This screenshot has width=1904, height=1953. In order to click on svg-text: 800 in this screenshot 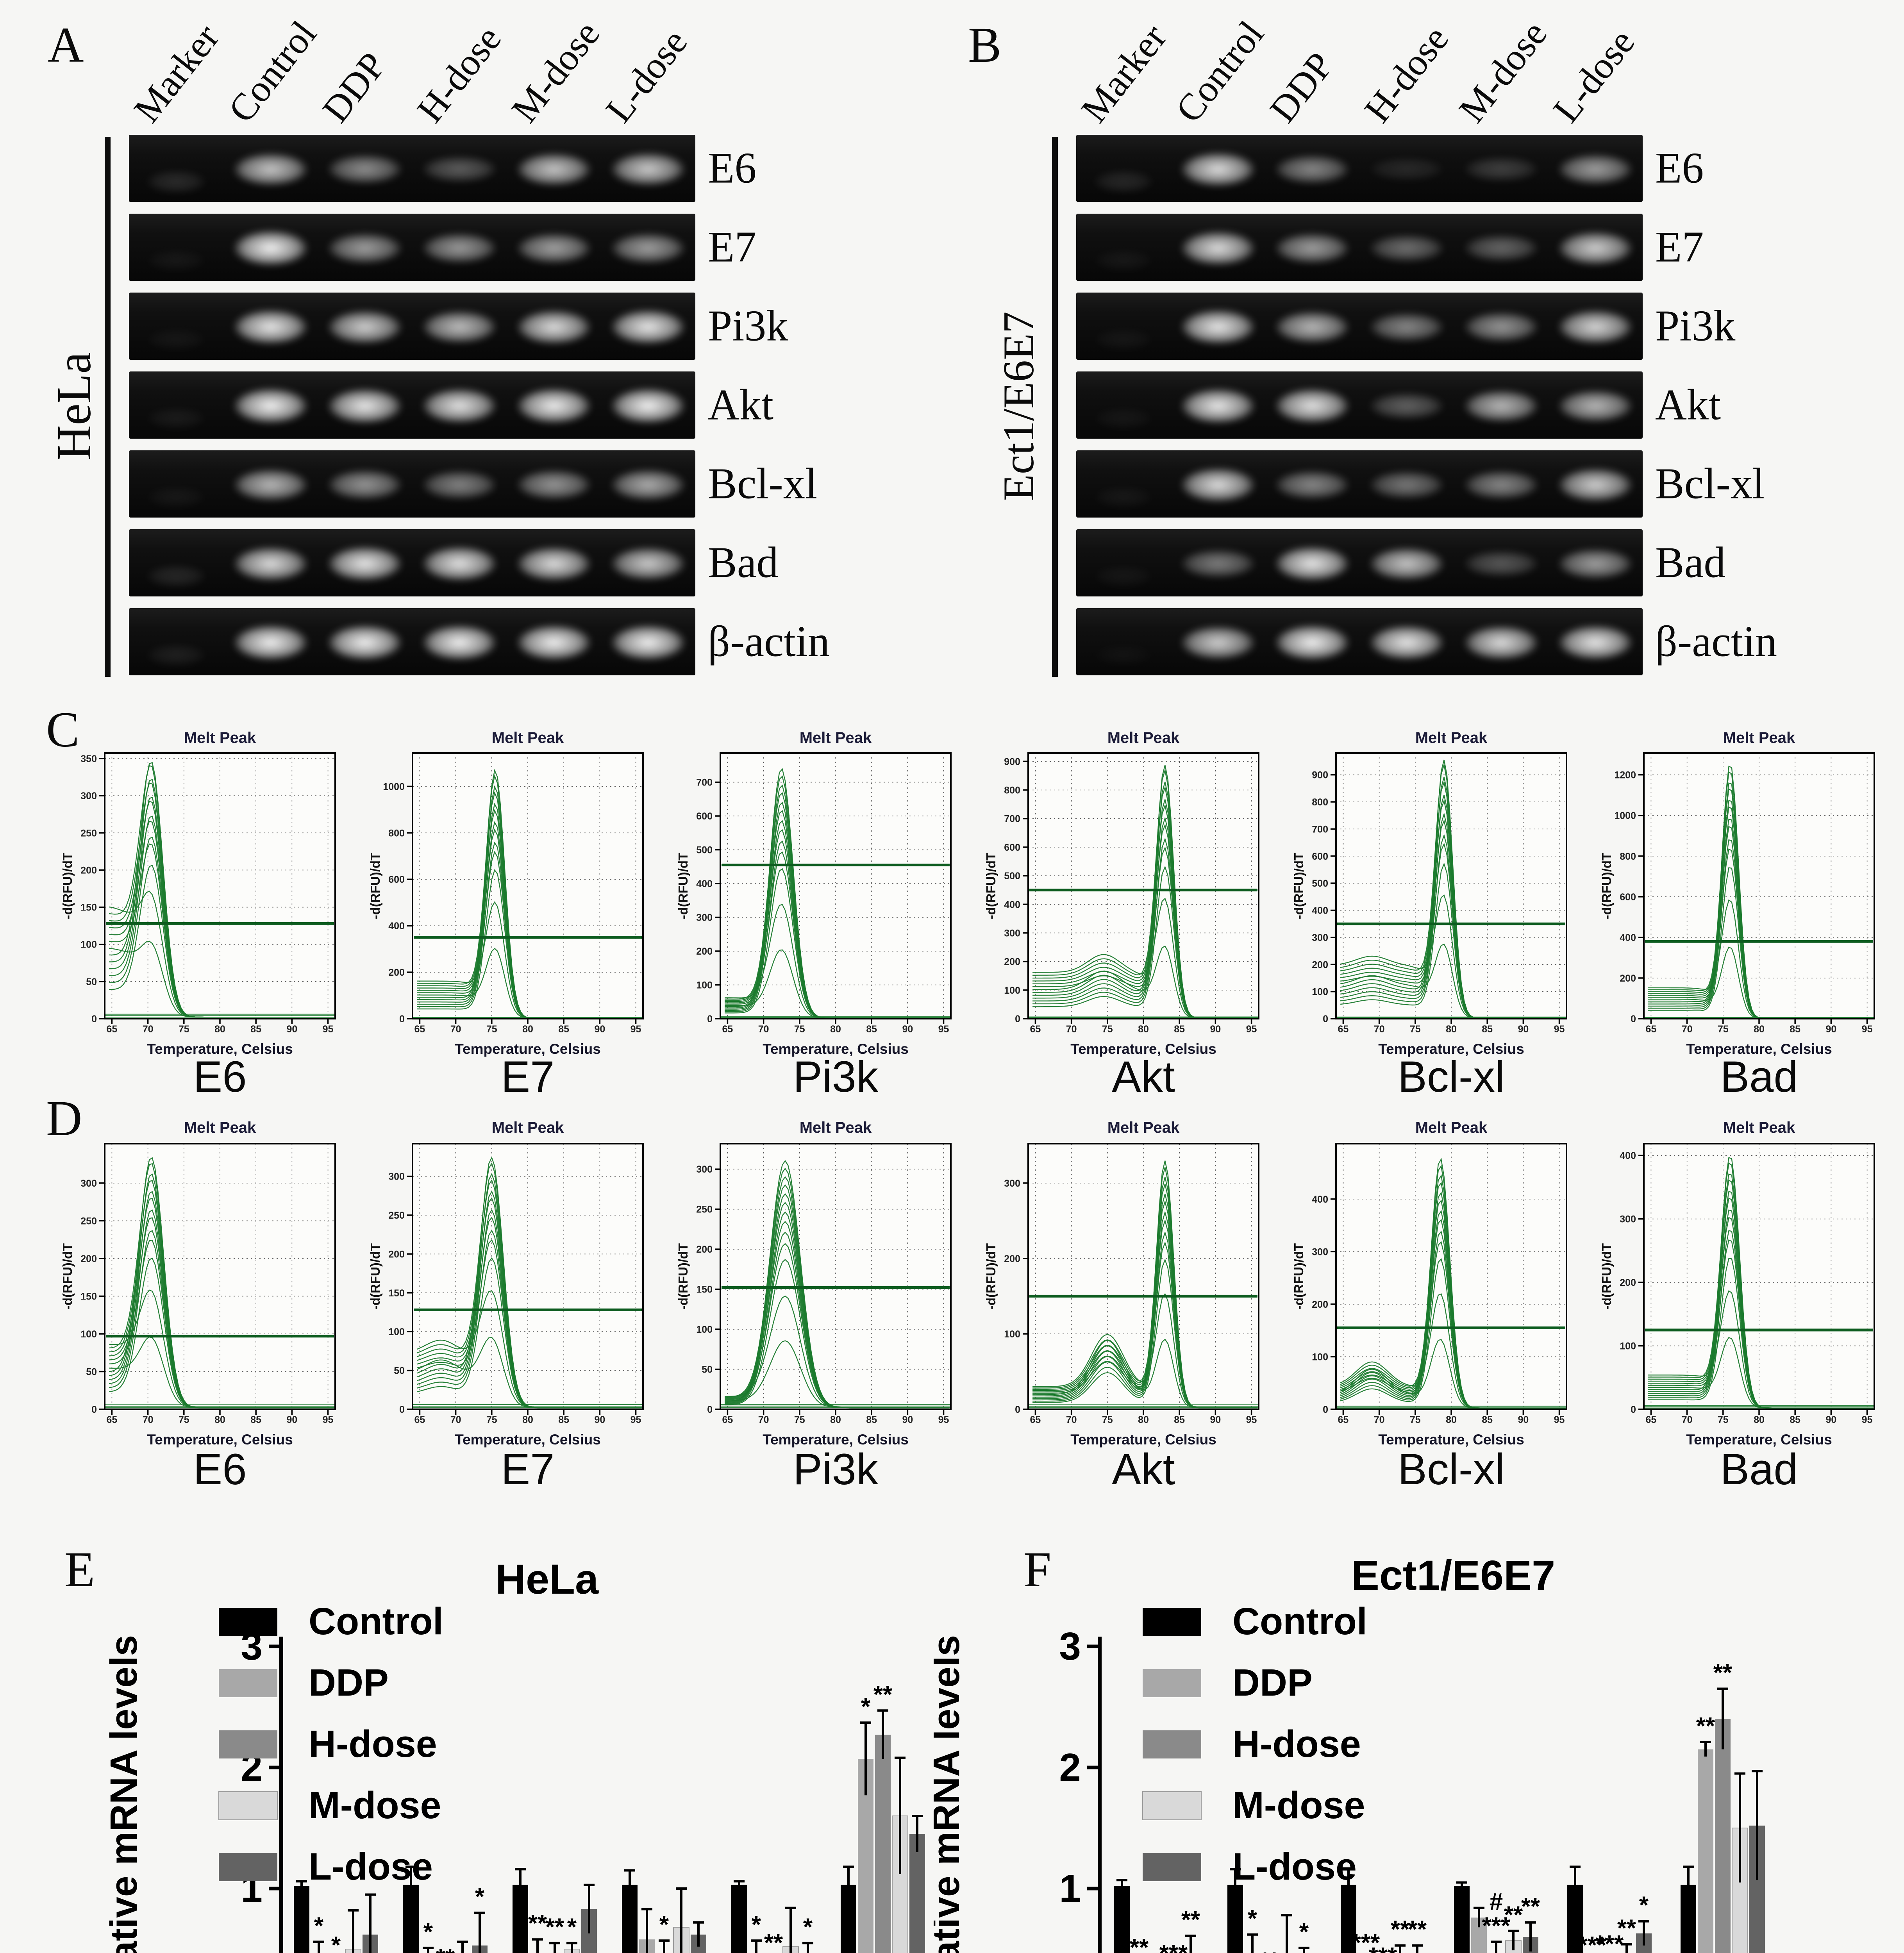, I will do `click(1320, 803)`.